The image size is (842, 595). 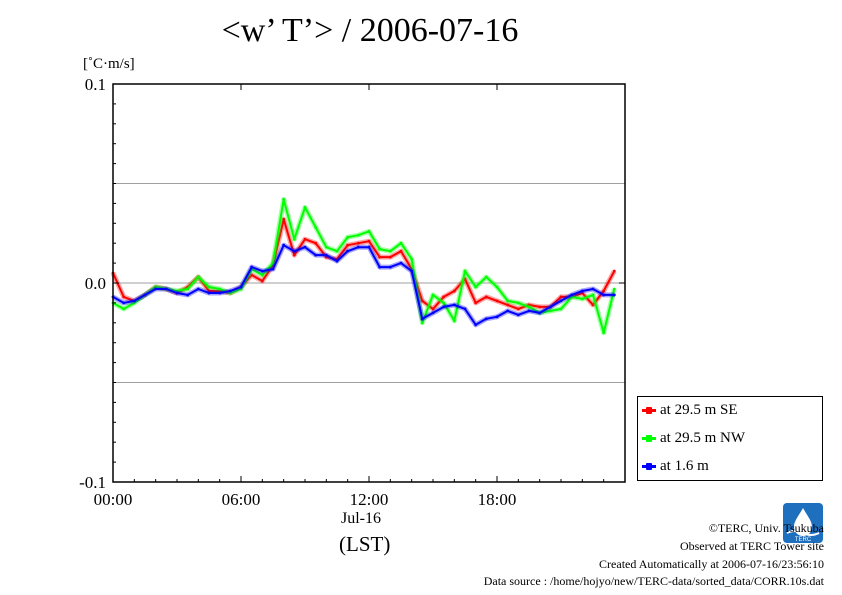 I want to click on x-tick-label-3: 18:00, so click(x=497, y=499).